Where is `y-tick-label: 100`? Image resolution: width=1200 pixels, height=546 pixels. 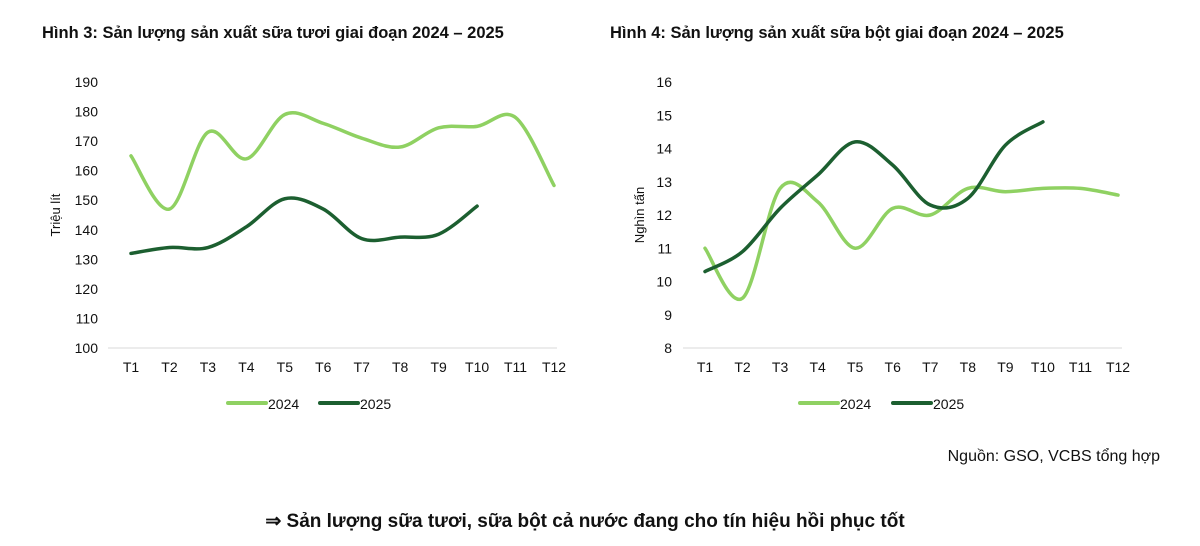
y-tick-label: 100 is located at coordinates (87, 348).